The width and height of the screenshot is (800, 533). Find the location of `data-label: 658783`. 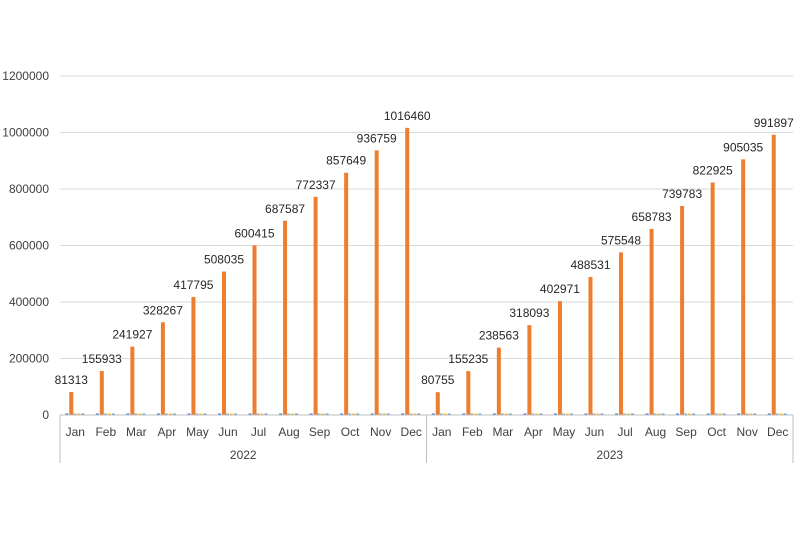

data-label: 658783 is located at coordinates (652, 217).